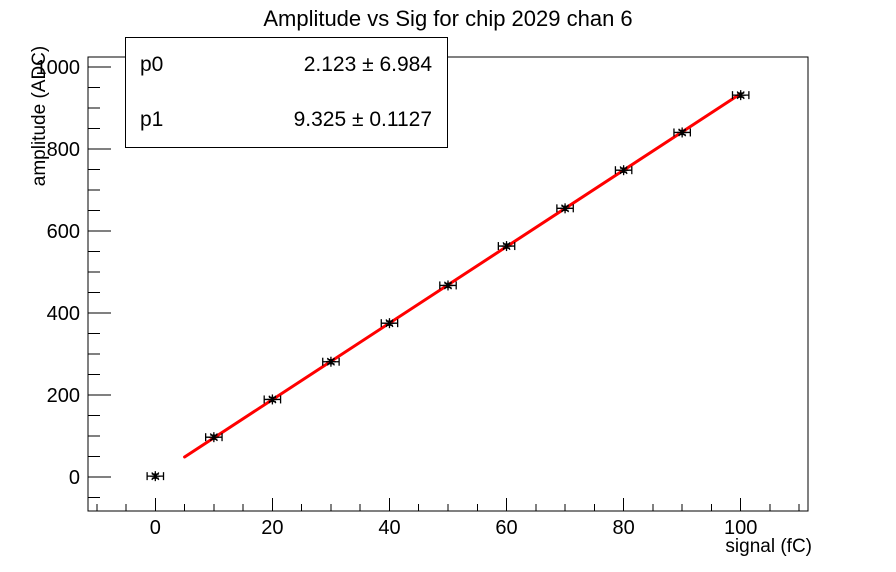 The width and height of the screenshot is (896, 572). What do you see at coordinates (286, 92) in the screenshot?
I see `fit-stats-box: p0 2.123 ± 6.984 p1 9.325 ± 0.1127` at bounding box center [286, 92].